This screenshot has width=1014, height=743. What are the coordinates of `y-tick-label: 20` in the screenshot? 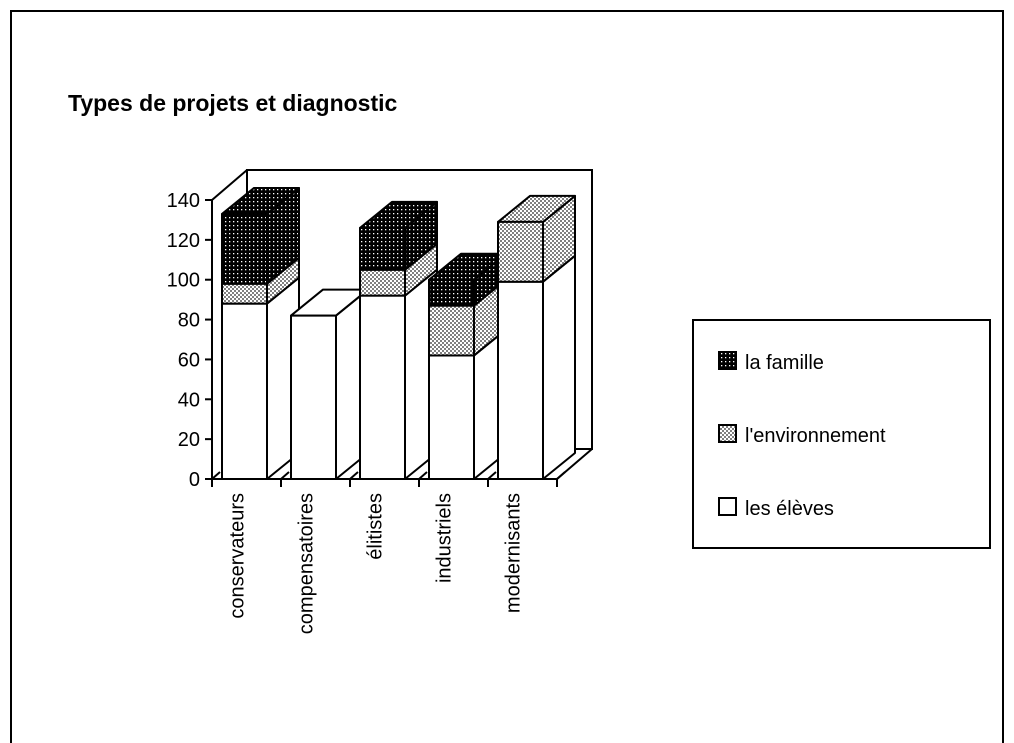 It's located at (189, 440).